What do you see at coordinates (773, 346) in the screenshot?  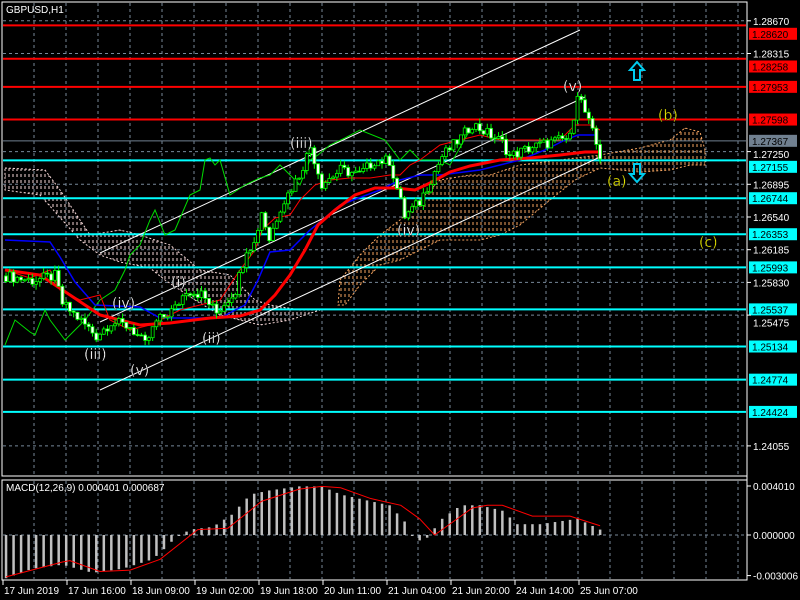 I see `cyan-level-tag-bg` at bounding box center [773, 346].